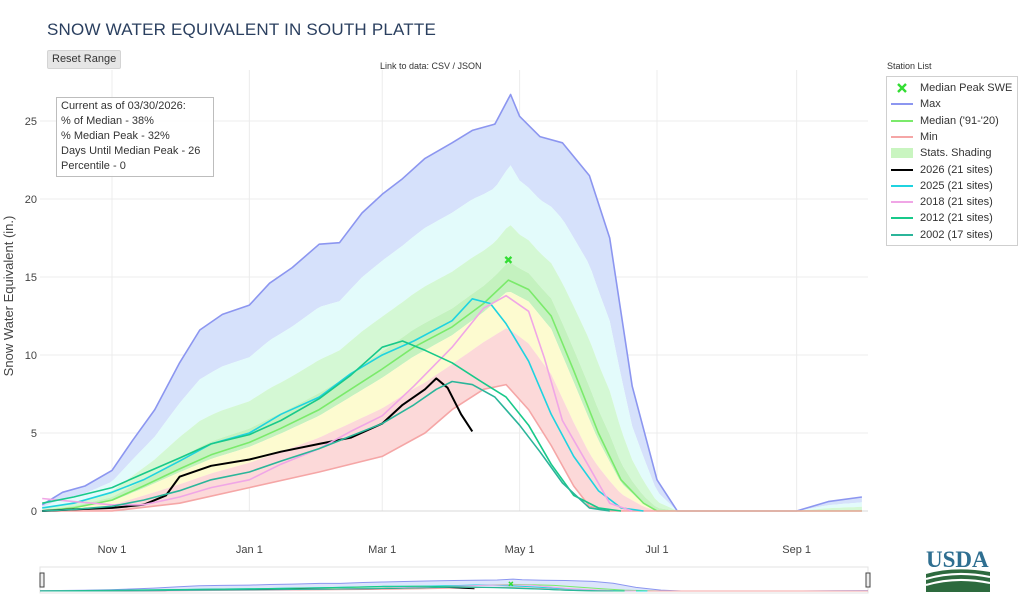 This screenshot has height=597, width=1023. I want to click on x-tick-label: May 1, so click(520, 550).